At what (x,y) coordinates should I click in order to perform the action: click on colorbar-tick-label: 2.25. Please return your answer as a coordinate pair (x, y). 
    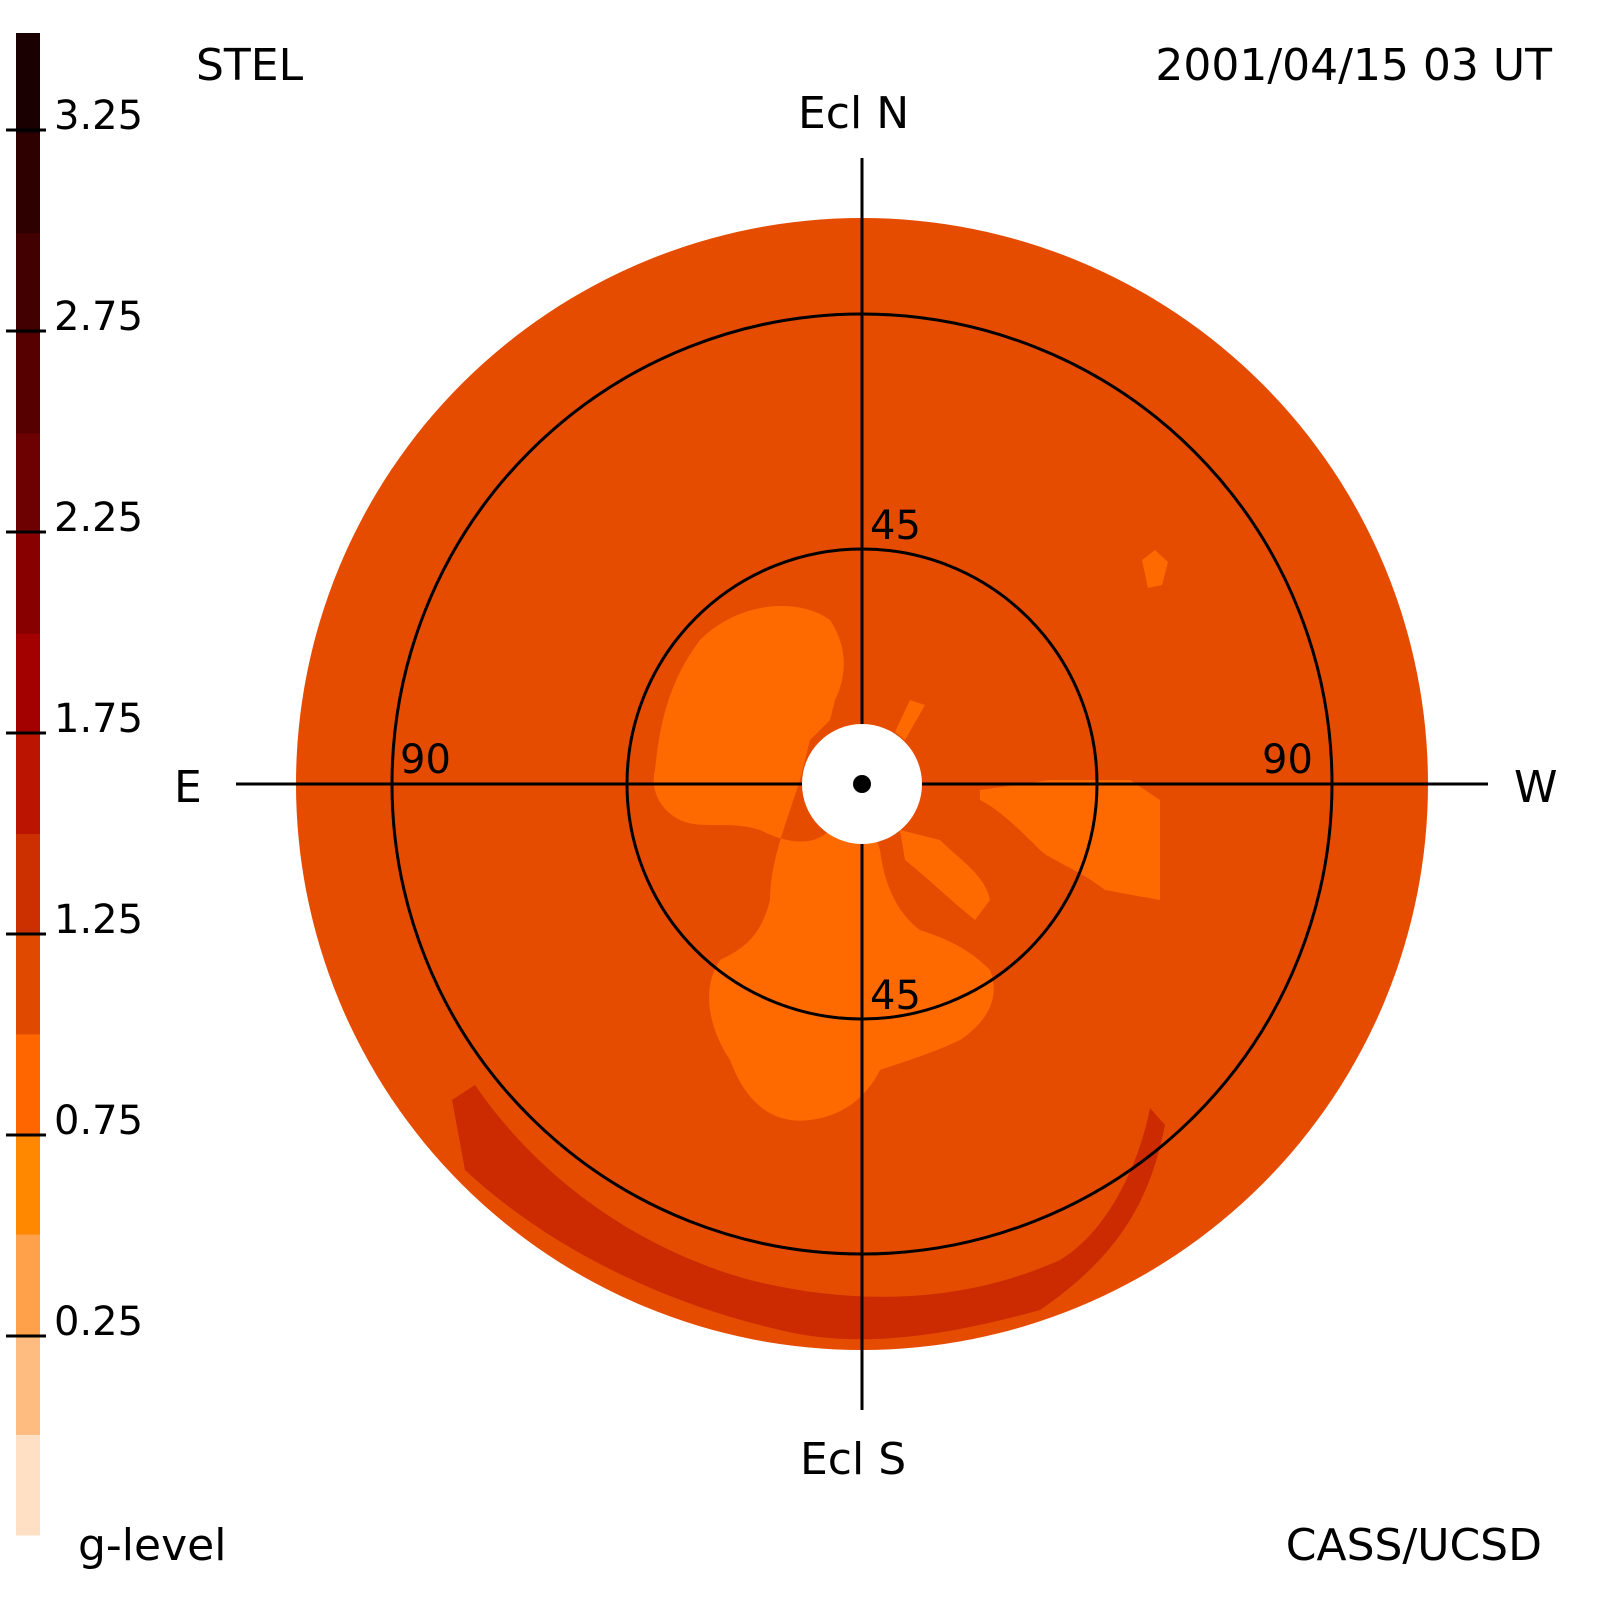
    Looking at the image, I should click on (99, 518).